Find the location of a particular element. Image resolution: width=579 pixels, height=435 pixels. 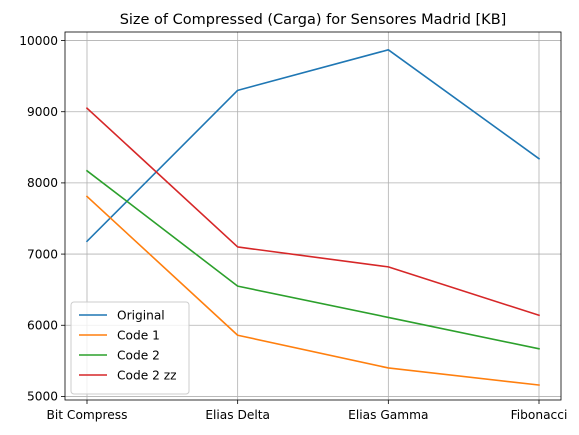

legend-label: Original is located at coordinates (141, 315).